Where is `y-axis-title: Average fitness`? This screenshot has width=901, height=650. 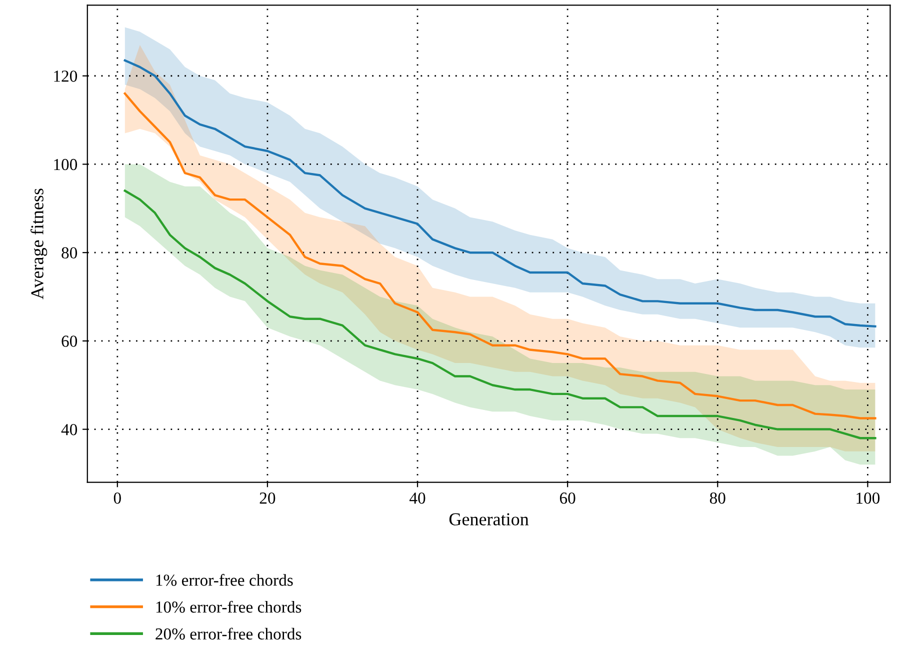 y-axis-title: Average fitness is located at coordinates (39, 244).